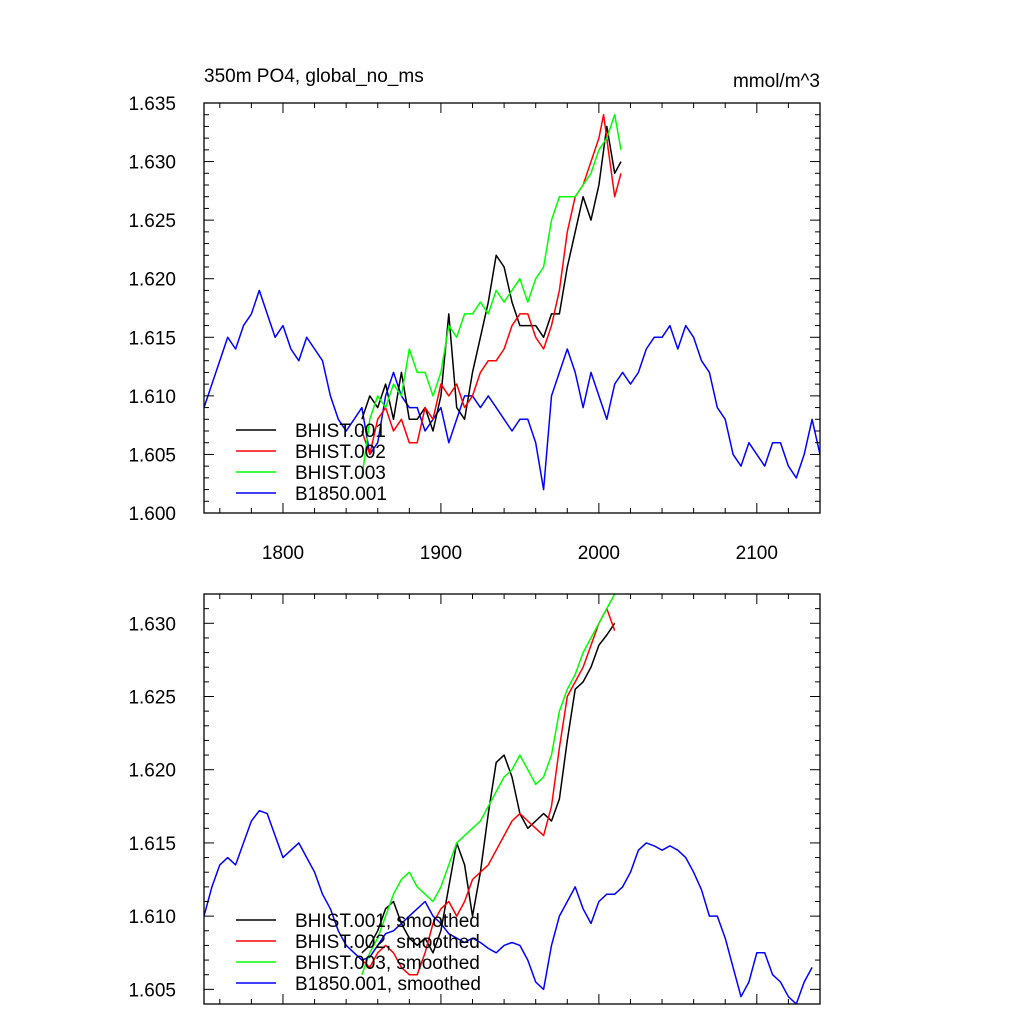 The image size is (1024, 1024). What do you see at coordinates (757, 553) in the screenshot?
I see `x-tick-label: 2100` at bounding box center [757, 553].